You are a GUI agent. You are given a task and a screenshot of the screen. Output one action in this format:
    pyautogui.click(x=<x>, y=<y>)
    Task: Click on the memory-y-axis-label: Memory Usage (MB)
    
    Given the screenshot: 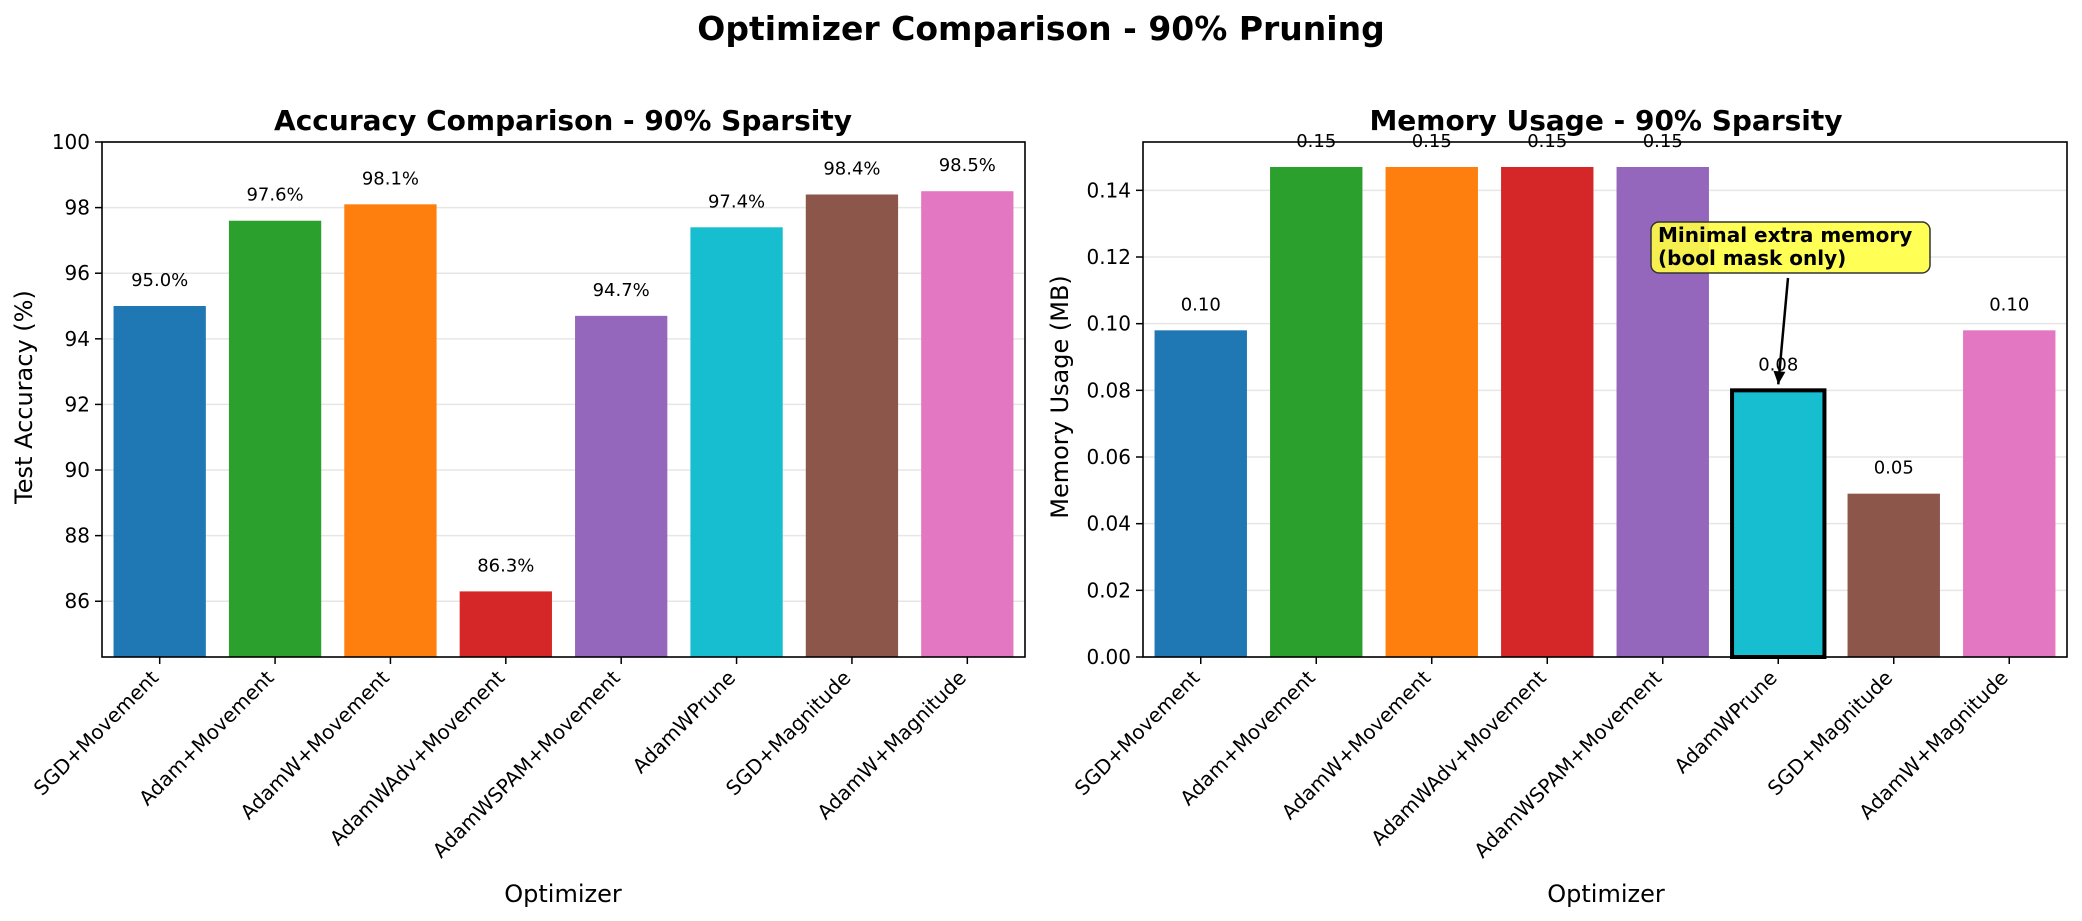 What is the action you would take?
    pyautogui.click(x=1060, y=397)
    